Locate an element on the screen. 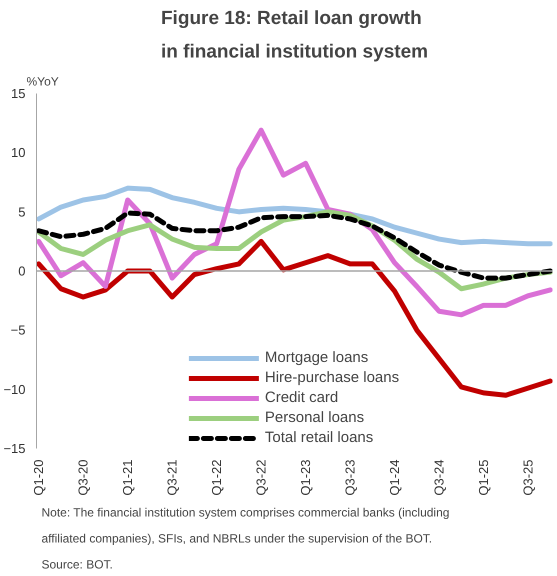 The image size is (557, 576). source-note: Source: BOT. is located at coordinates (77, 565).